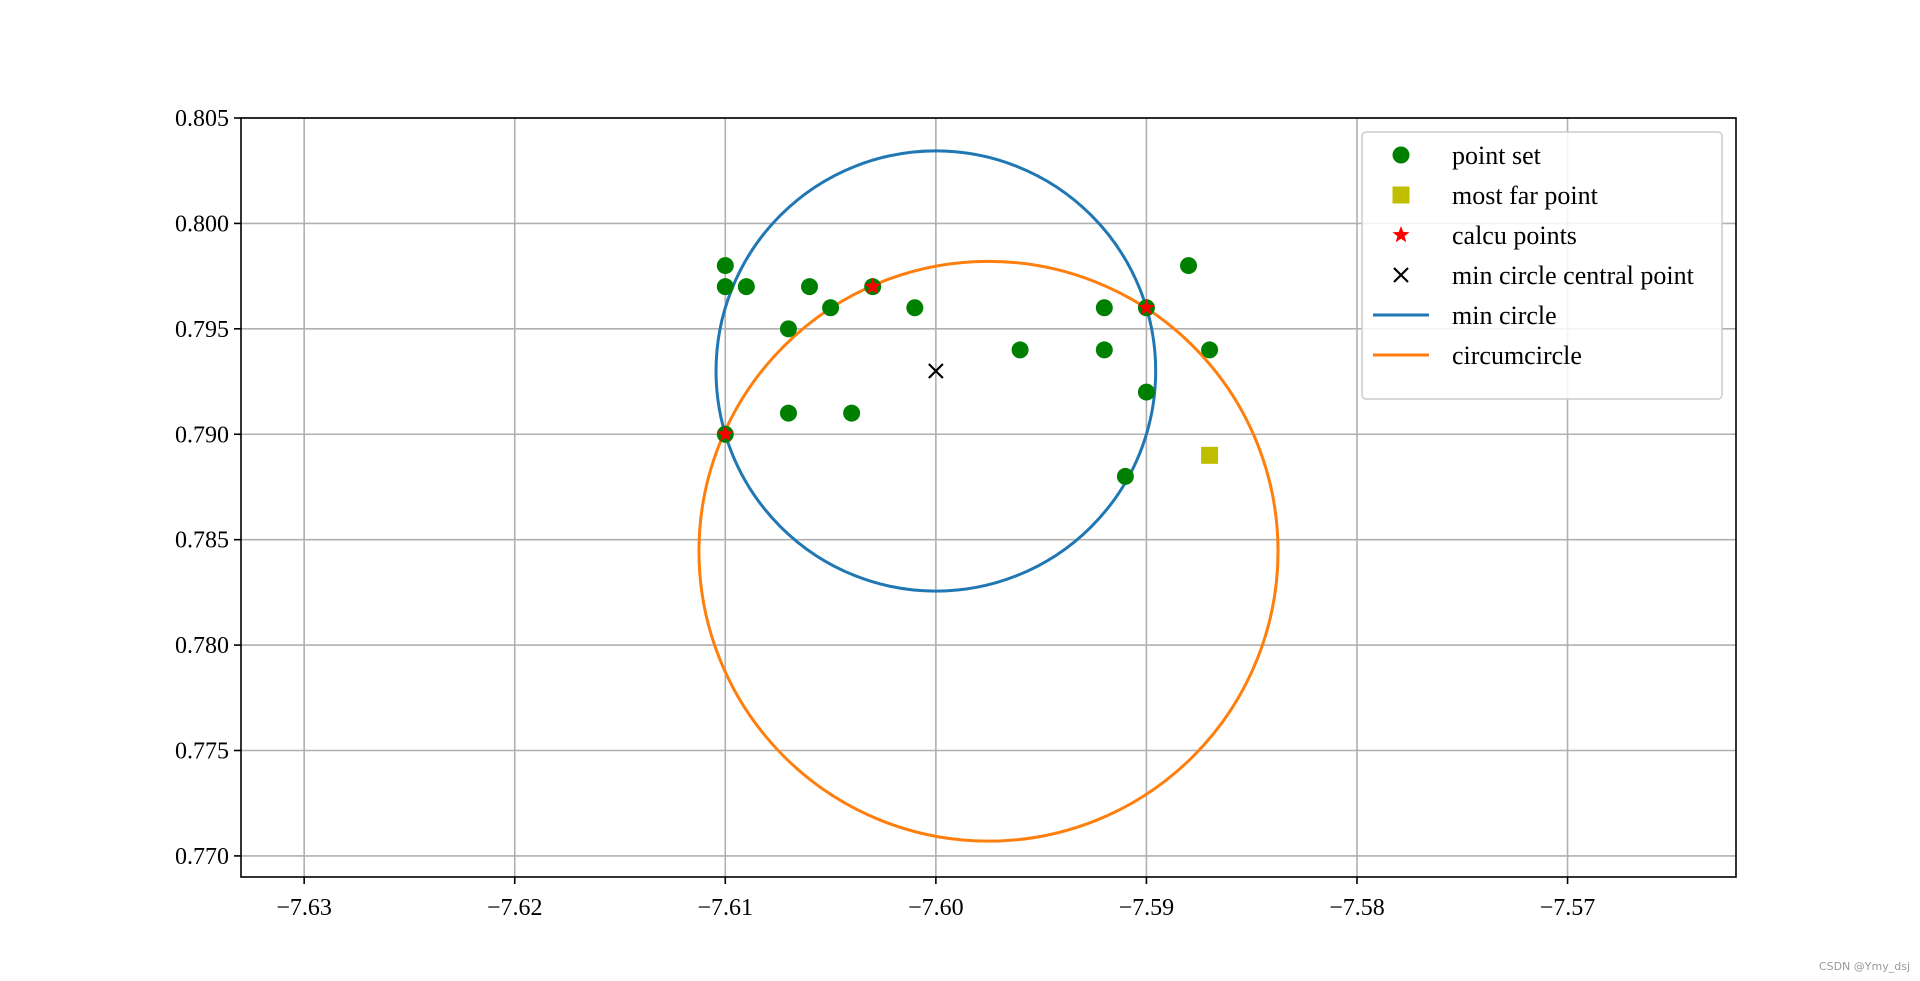 Image resolution: width=1920 pixels, height=981 pixels. I want to click on legend-label-point-set: point set, so click(1497, 155).